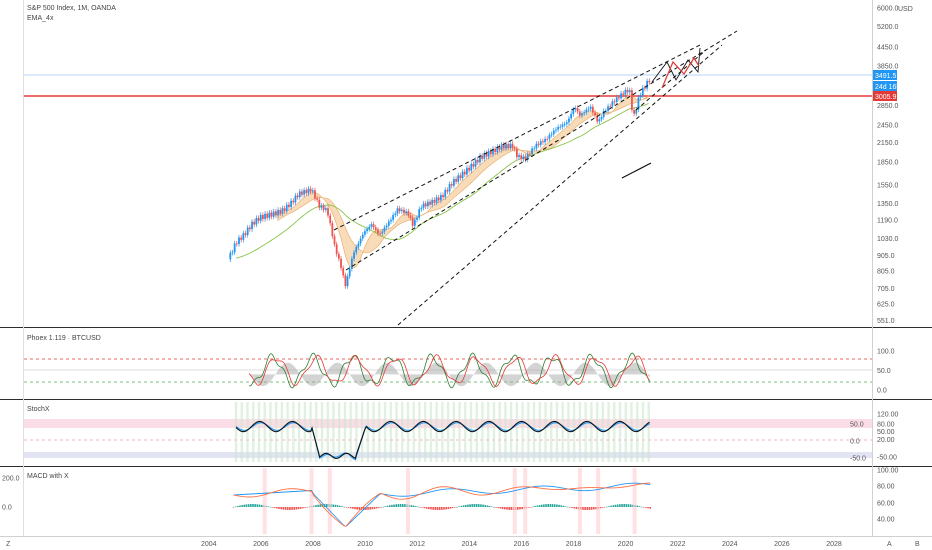 The image size is (932, 550). What do you see at coordinates (636, 170) in the screenshot?
I see `short-line` at bounding box center [636, 170].